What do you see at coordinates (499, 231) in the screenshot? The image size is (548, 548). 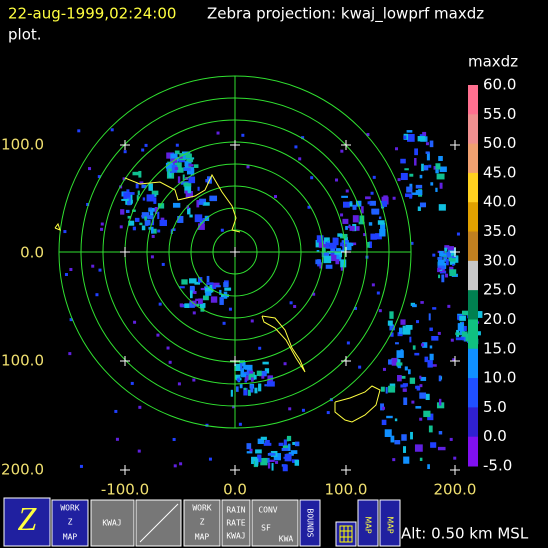 I see `colorbar-label: 35.0` at bounding box center [499, 231].